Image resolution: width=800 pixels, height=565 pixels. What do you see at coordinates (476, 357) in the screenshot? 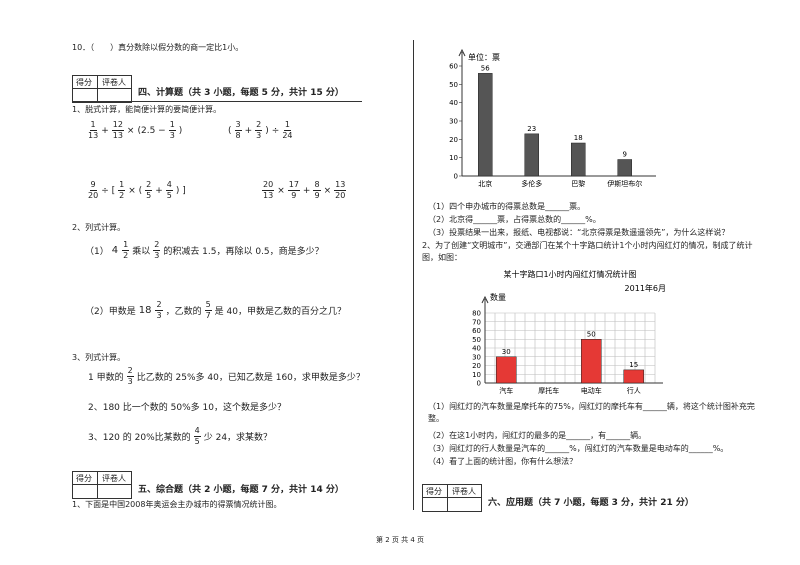
I see `y-tick-label: 30` at bounding box center [476, 357].